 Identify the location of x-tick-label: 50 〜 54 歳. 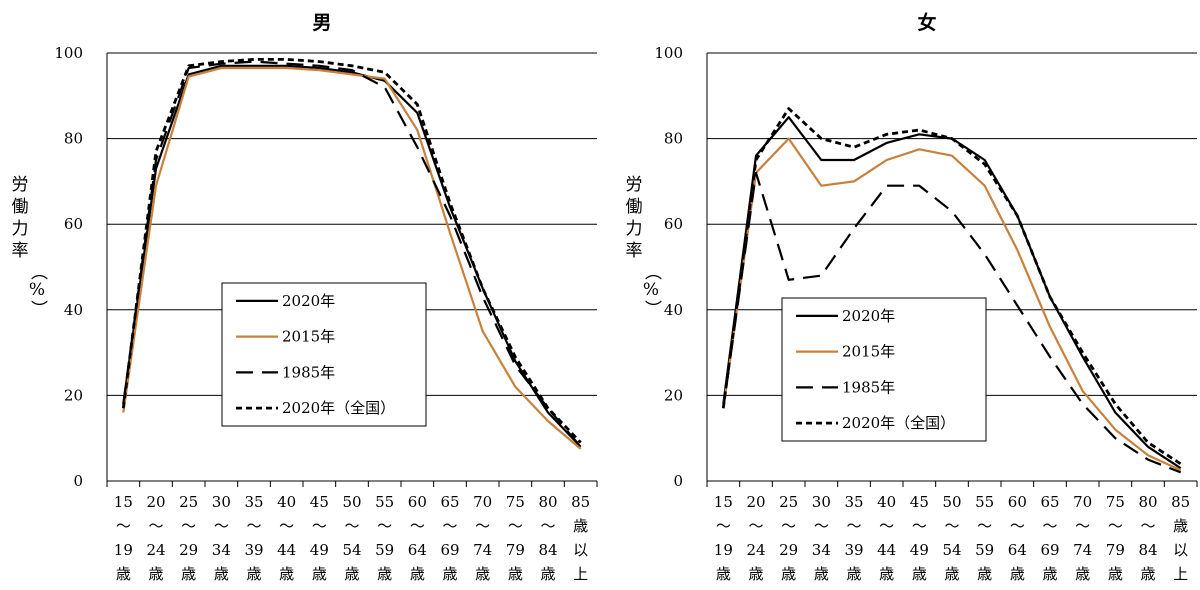
(951, 538).